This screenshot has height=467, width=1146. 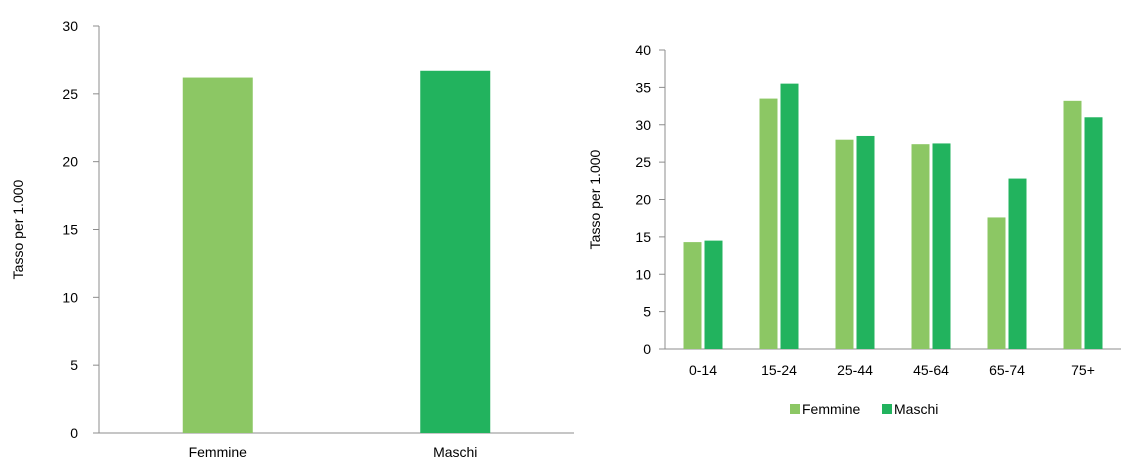 What do you see at coordinates (931, 370) in the screenshot?
I see `x-tick-label: 45-64` at bounding box center [931, 370].